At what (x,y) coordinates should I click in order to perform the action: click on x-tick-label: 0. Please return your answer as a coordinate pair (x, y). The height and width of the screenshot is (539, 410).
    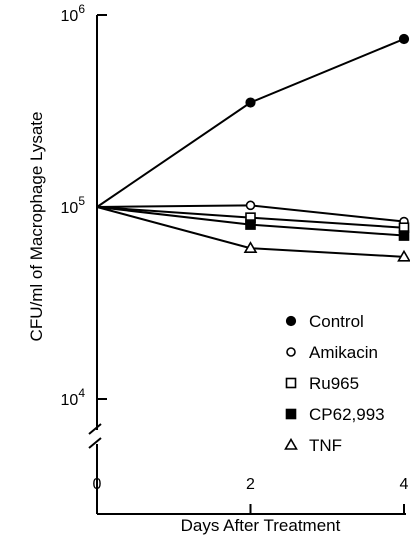
    Looking at the image, I should click on (97, 484).